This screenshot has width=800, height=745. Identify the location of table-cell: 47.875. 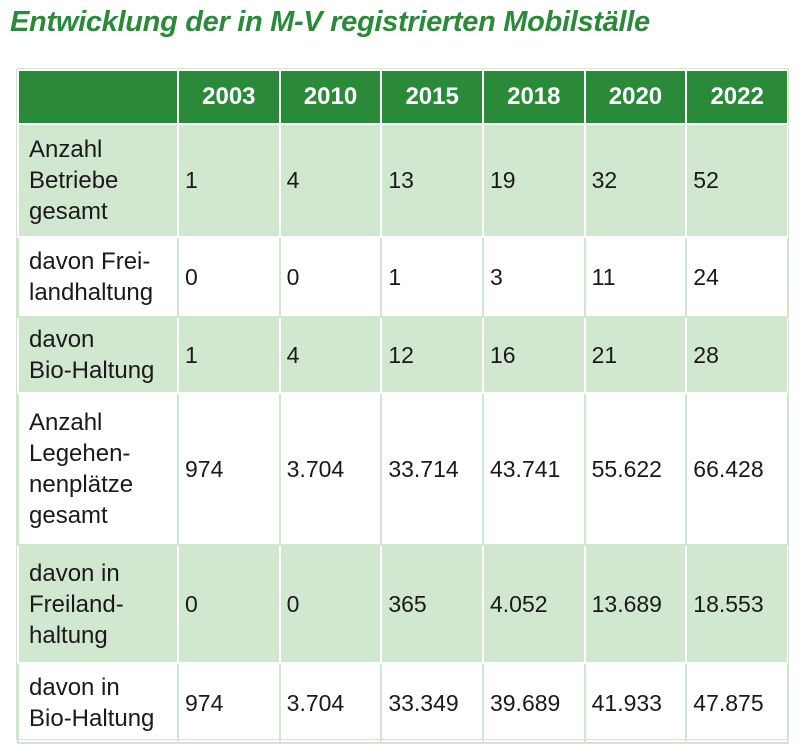
(737, 703).